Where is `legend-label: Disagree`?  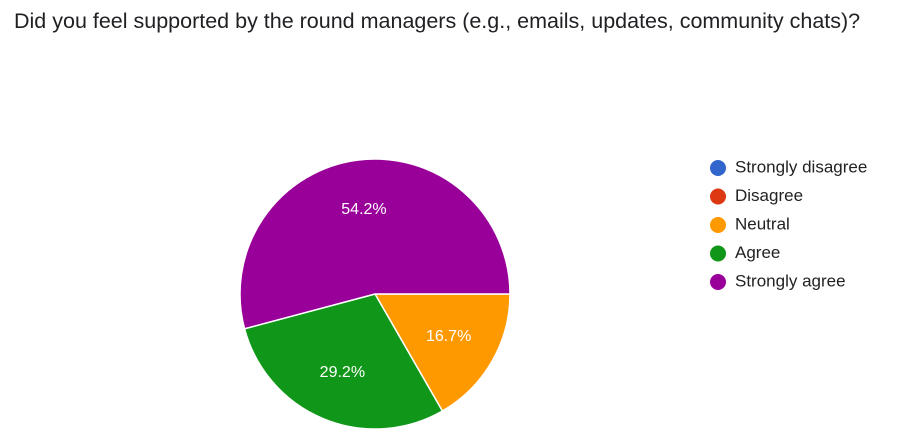
legend-label: Disagree is located at coordinates (769, 195).